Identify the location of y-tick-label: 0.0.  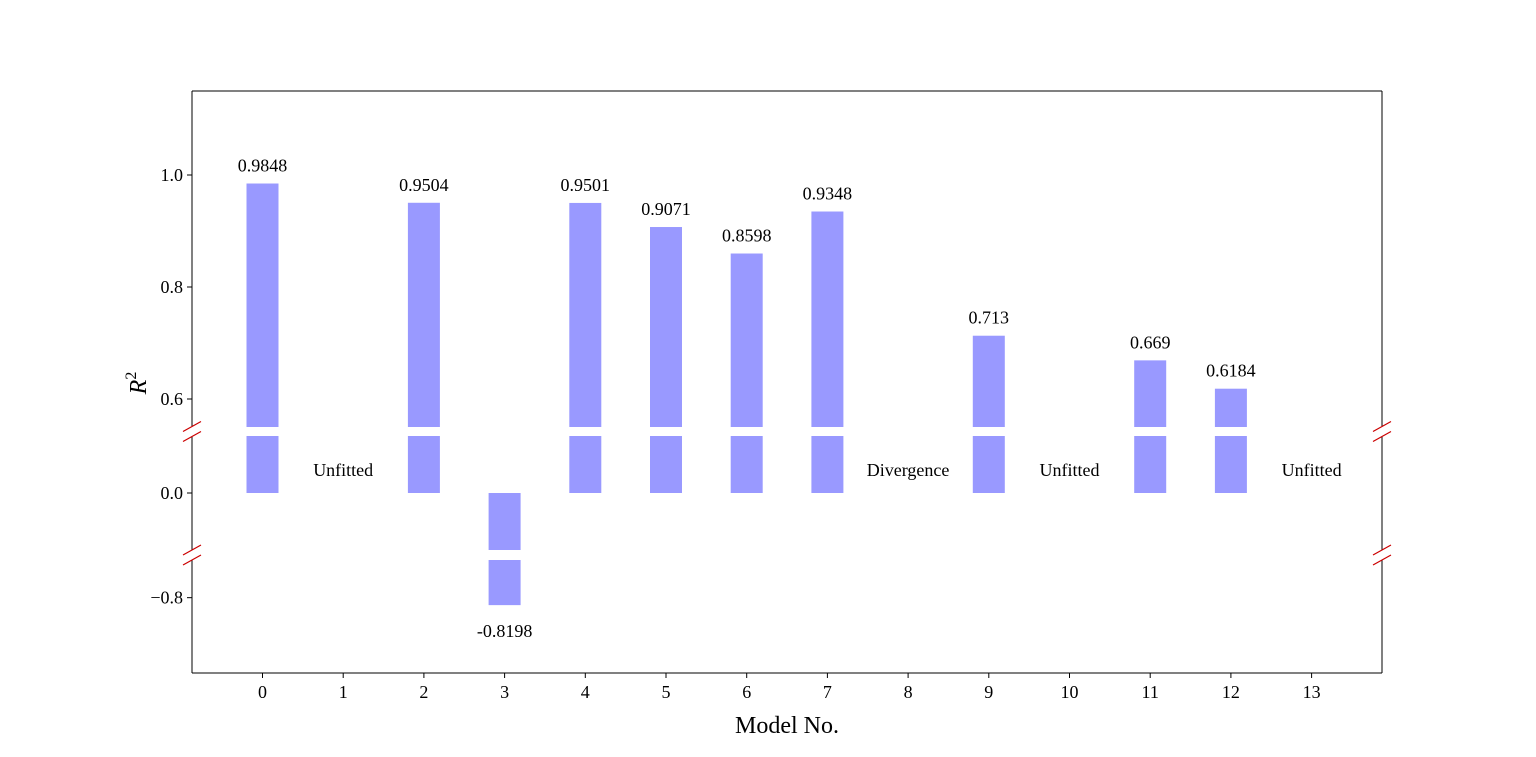
(172, 493).